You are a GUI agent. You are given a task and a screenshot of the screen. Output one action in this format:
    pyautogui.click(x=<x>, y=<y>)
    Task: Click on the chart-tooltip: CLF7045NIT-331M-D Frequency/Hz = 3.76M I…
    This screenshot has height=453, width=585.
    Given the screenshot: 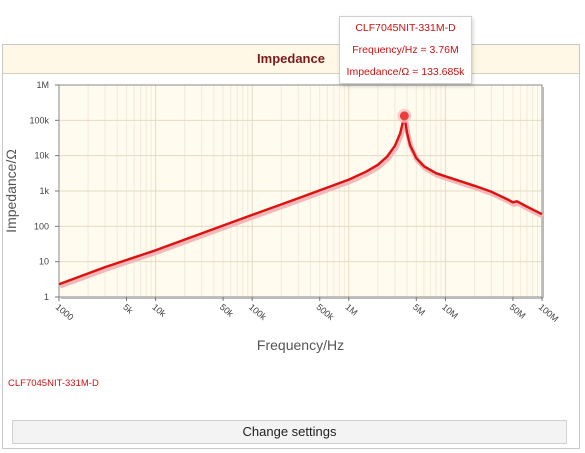 What is the action you would take?
    pyautogui.click(x=405, y=50)
    